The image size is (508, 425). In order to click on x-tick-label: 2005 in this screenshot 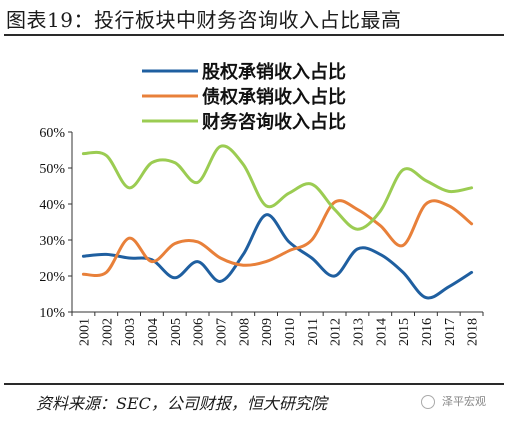, I will do `click(176, 332)`.